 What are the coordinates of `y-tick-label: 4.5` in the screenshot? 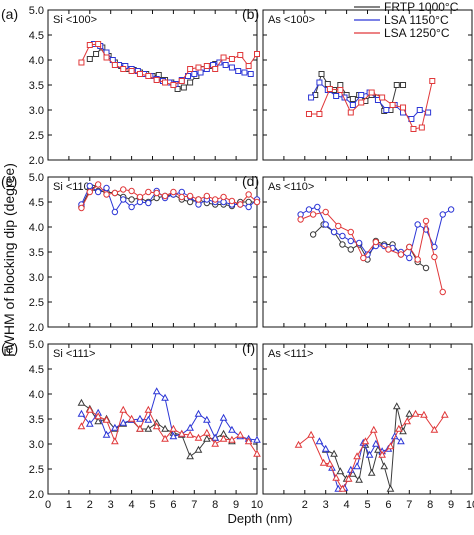 It's located at (36, 203).